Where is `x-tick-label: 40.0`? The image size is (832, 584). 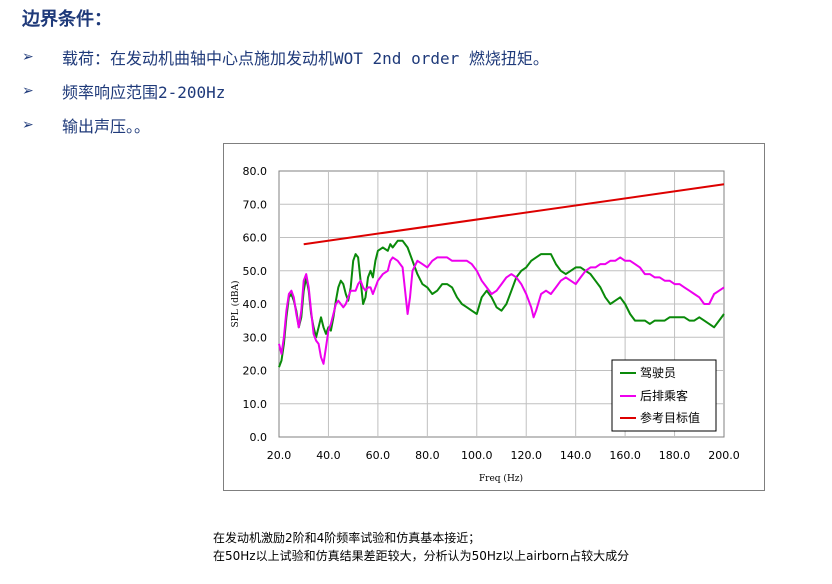
x-tick-label: 40.0 is located at coordinates (328, 455).